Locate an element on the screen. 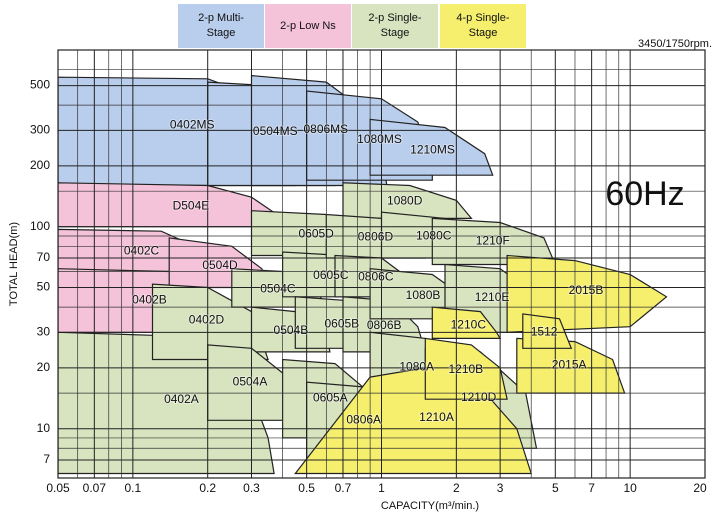  region-label: 1512 is located at coordinates (544, 332).